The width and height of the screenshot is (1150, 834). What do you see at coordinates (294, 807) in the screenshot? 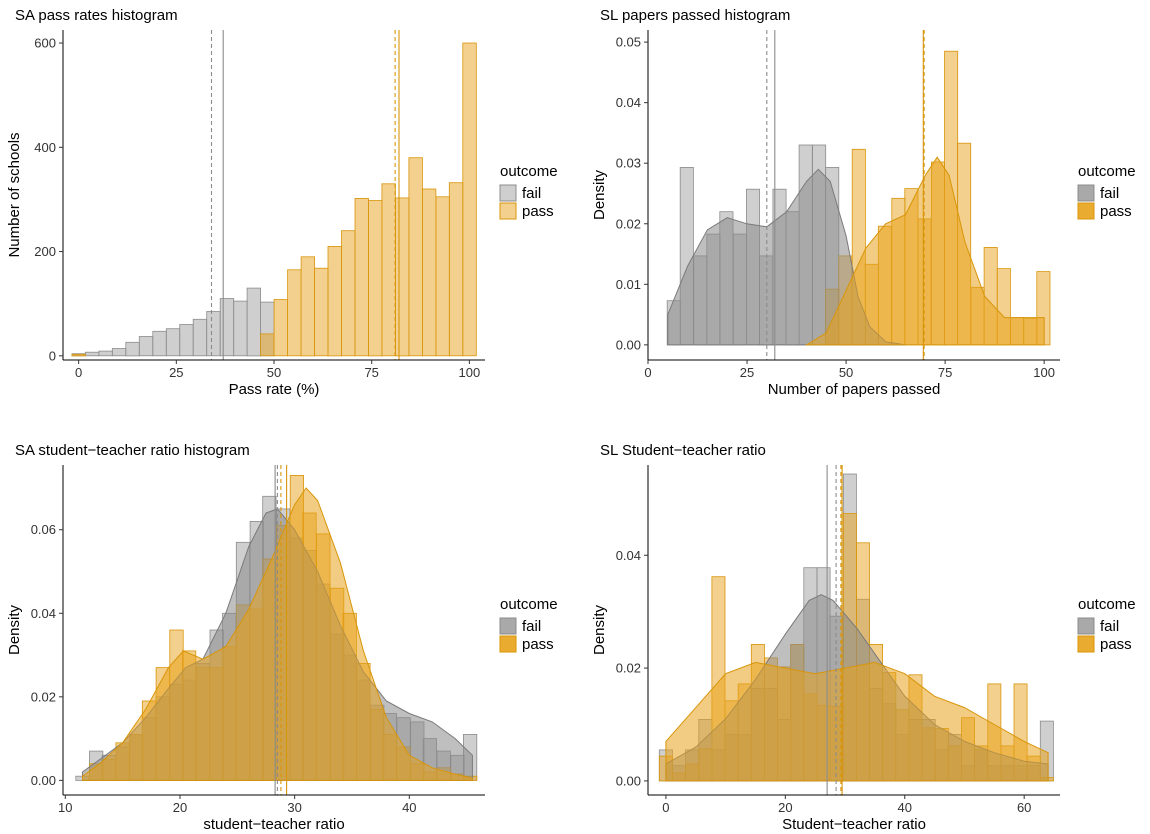
I see `x-tick-label: 30` at bounding box center [294, 807].